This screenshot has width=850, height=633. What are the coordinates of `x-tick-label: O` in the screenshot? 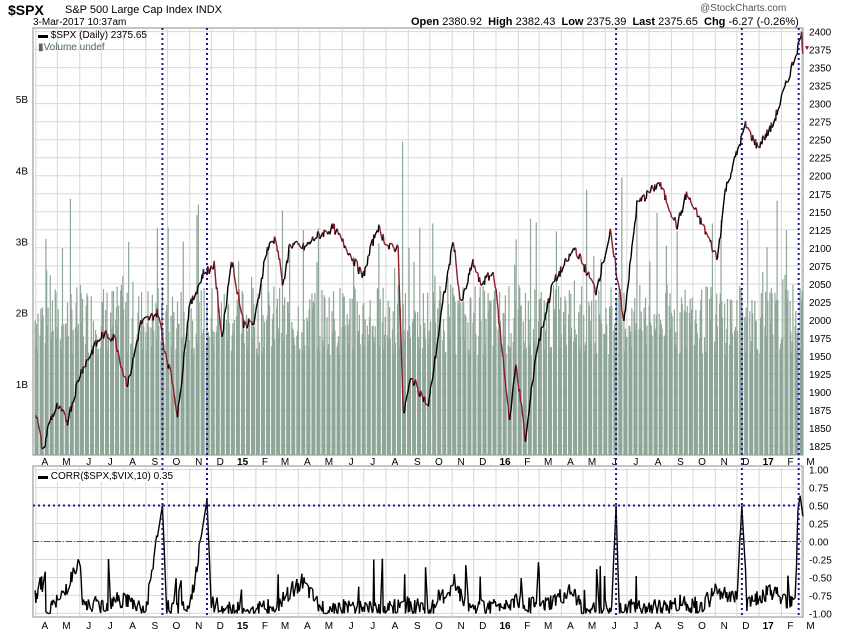 It's located at (177, 462).